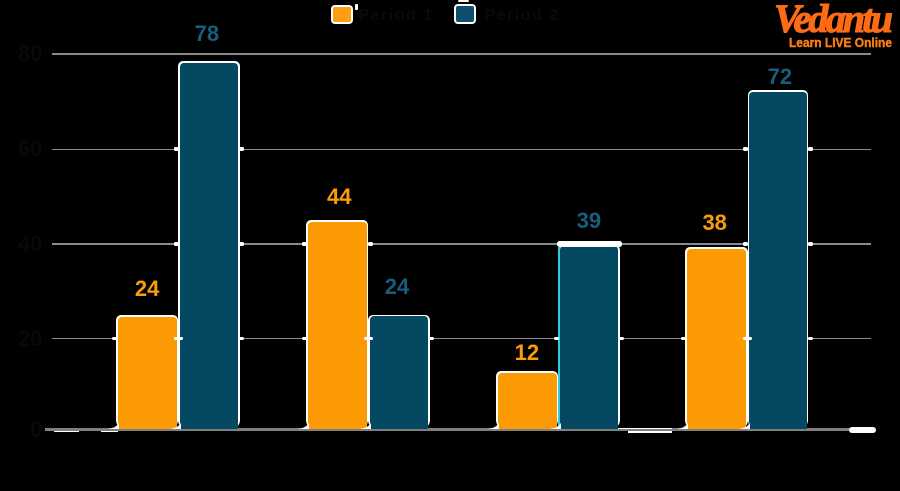 Image resolution: width=900 pixels, height=491 pixels. What do you see at coordinates (840, 42) in the screenshot?
I see `svg-text: Learn LIVE Online` at bounding box center [840, 42].